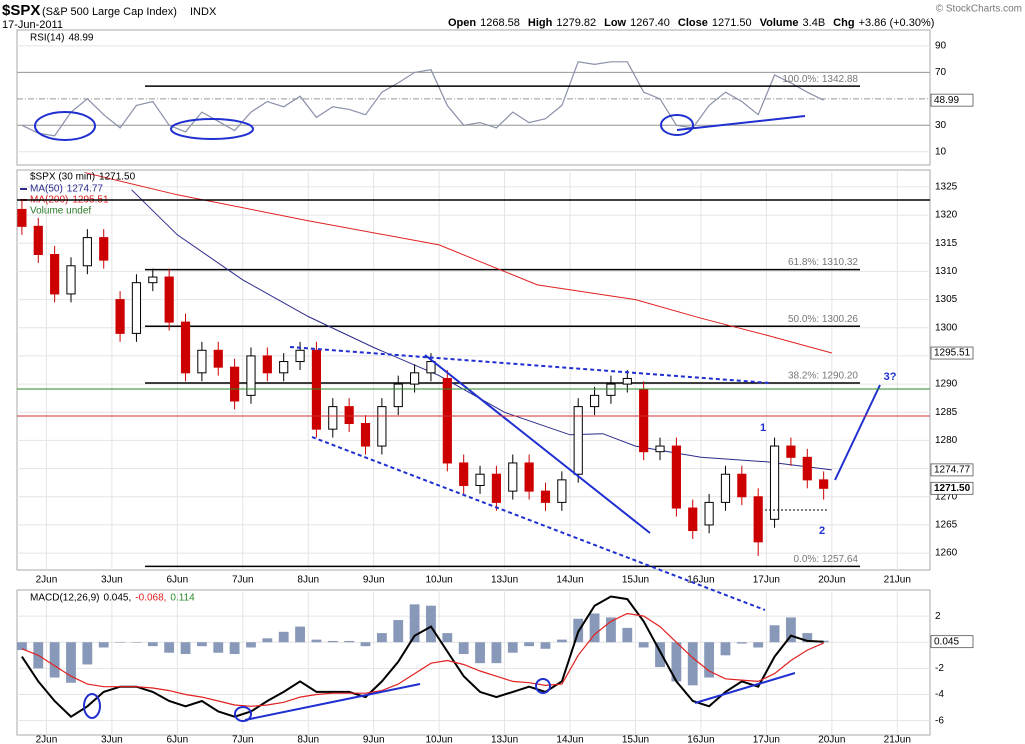  Describe the element at coordinates (46, 189) in the screenshot. I see `legend-name: MA(50)` at that location.